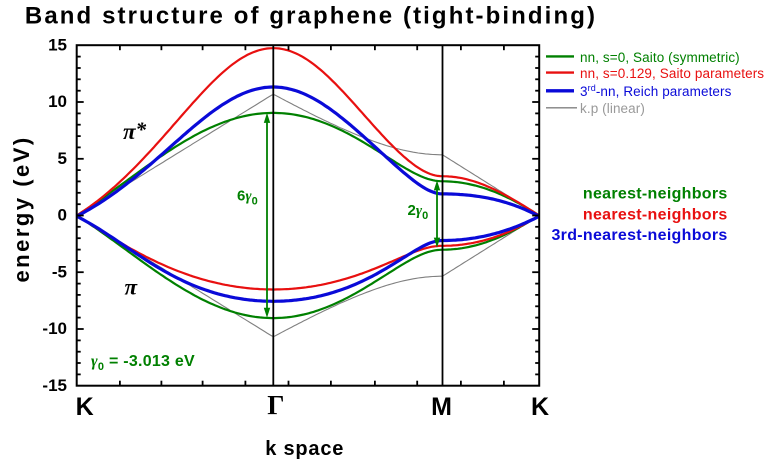  Describe the element at coordinates (54, 385) in the screenshot. I see `svg-text: -15` at that location.